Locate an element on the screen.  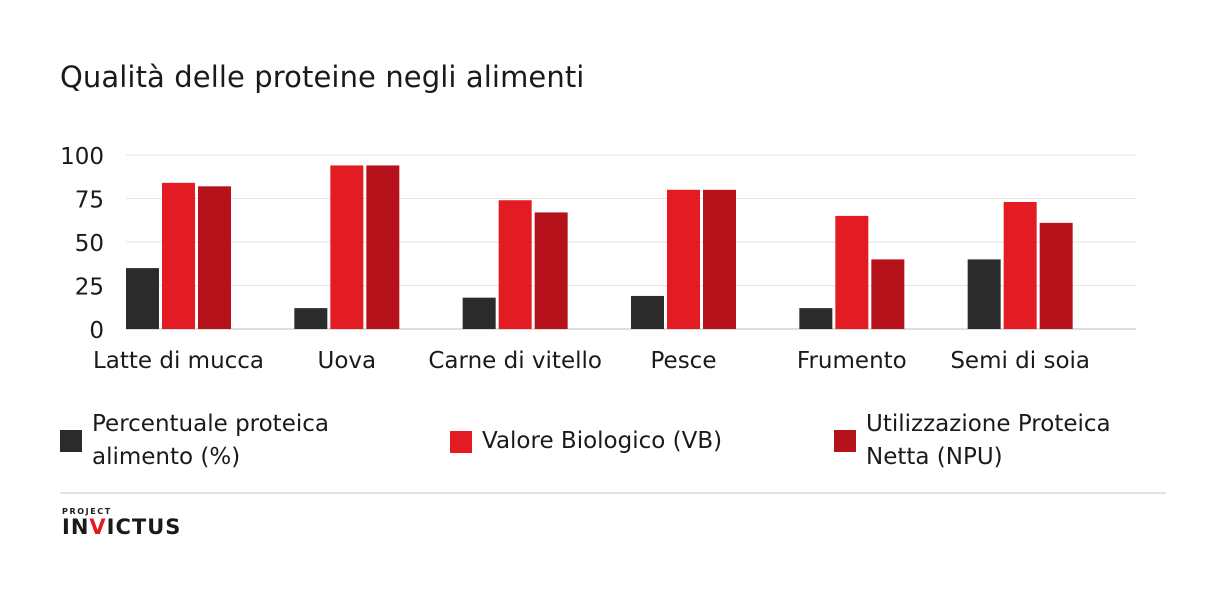
logo-small-text: PROJECT is located at coordinates (87, 511).